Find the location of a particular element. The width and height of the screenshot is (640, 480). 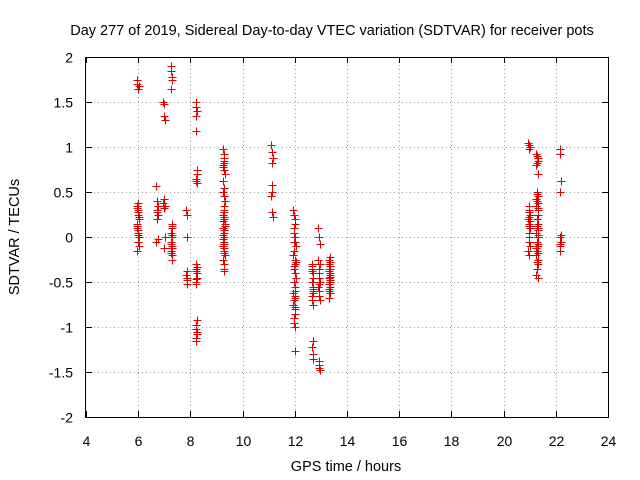

x-tick-label: 24 is located at coordinates (609, 441).